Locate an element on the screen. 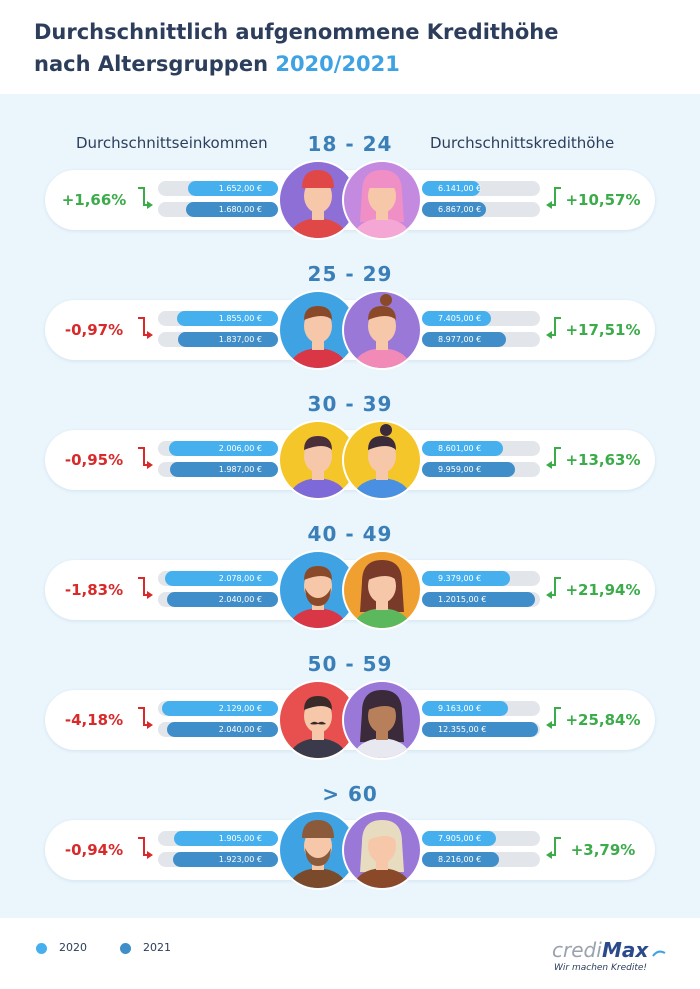  income-bar-2020-value: 1.652,00 € is located at coordinates (240, 188).